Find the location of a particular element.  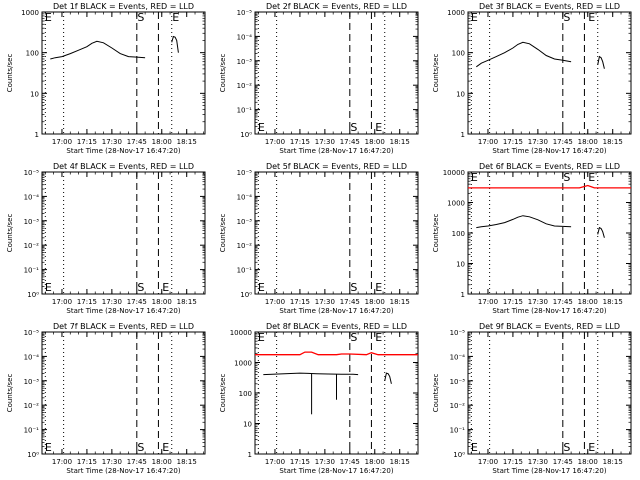

panel-title: Det 7f BLACK = Events, RED = LLD is located at coordinates (123, 326).